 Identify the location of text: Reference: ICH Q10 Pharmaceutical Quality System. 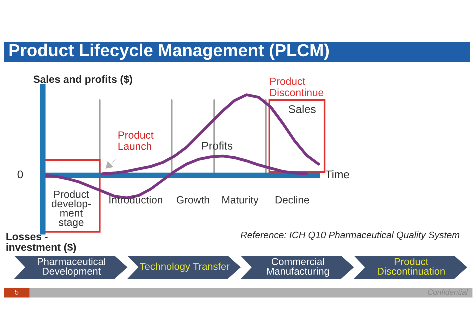
(350, 236).